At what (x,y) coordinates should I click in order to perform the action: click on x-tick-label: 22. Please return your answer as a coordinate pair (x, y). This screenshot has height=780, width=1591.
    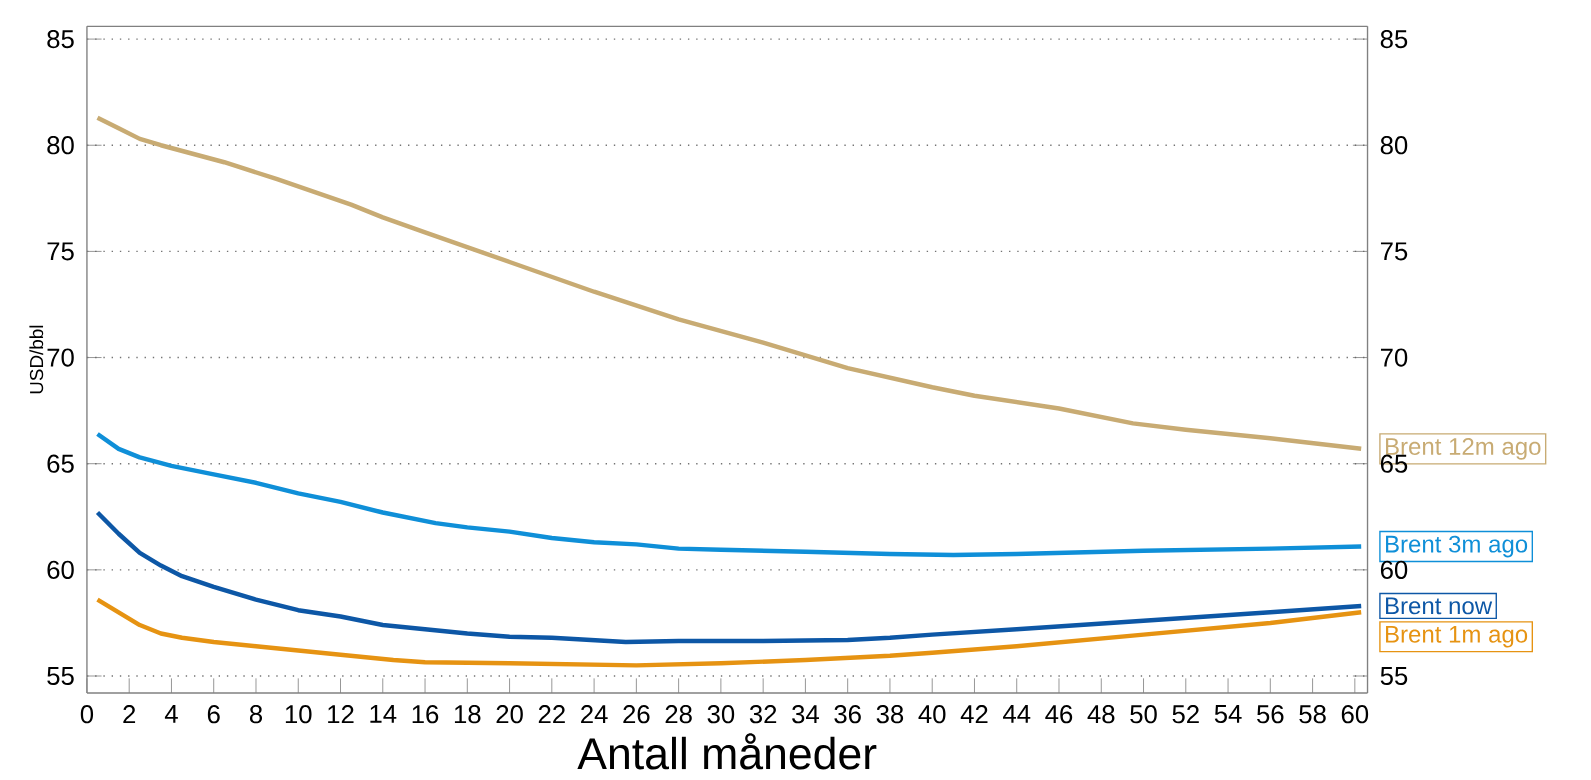
    Looking at the image, I should click on (551, 714).